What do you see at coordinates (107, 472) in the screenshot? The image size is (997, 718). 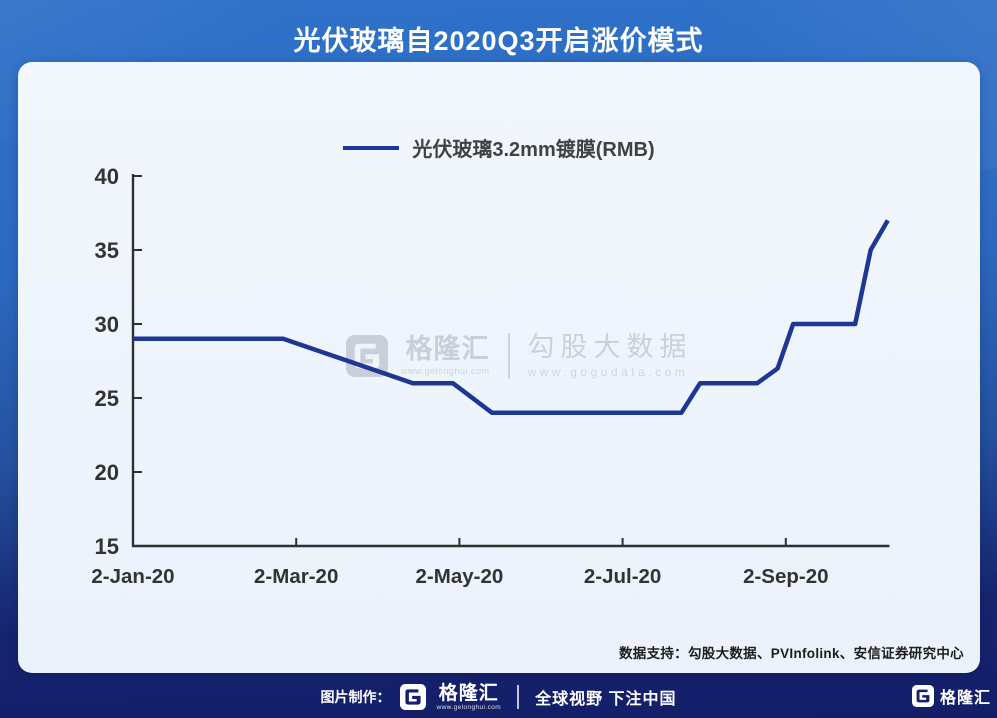 I see `y-axis-label: 20` at bounding box center [107, 472].